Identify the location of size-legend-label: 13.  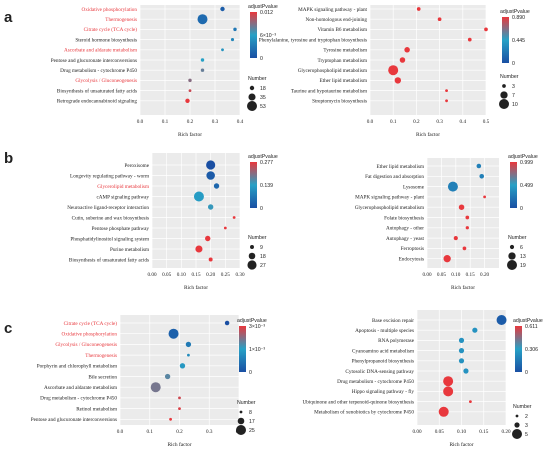
(523, 257).